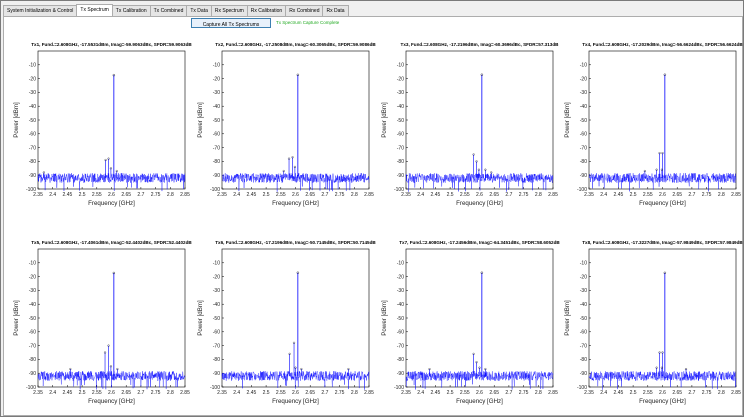  Describe the element at coordinates (310, 195) in the screenshot. I see `x-tick-label: 2.65` at that location.